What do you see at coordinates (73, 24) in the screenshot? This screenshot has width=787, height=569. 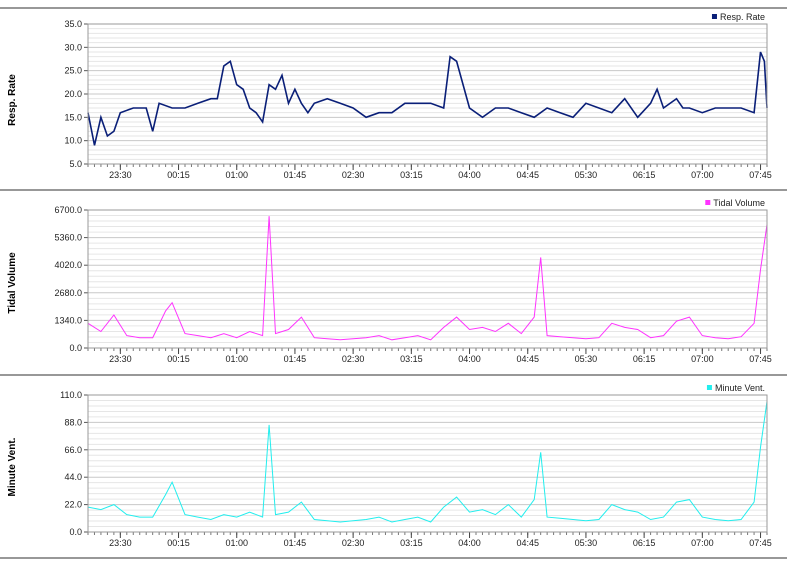 I see `y-tick-label: 35.0` at bounding box center [73, 24].